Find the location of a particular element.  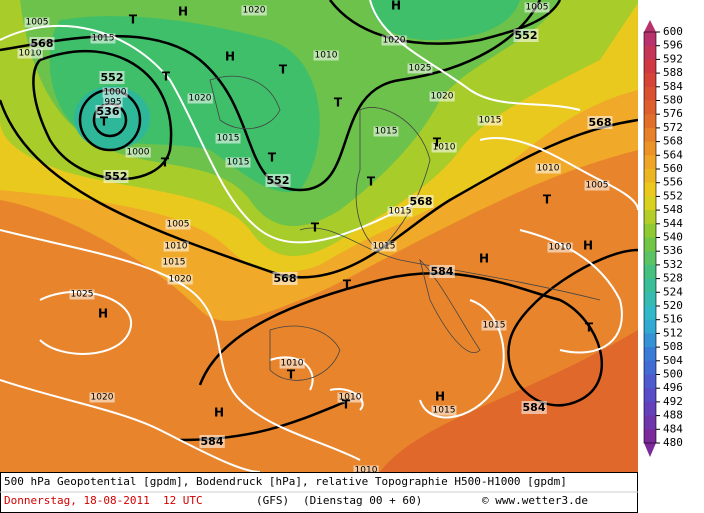

height-label: 568 is located at coordinates (600, 122).